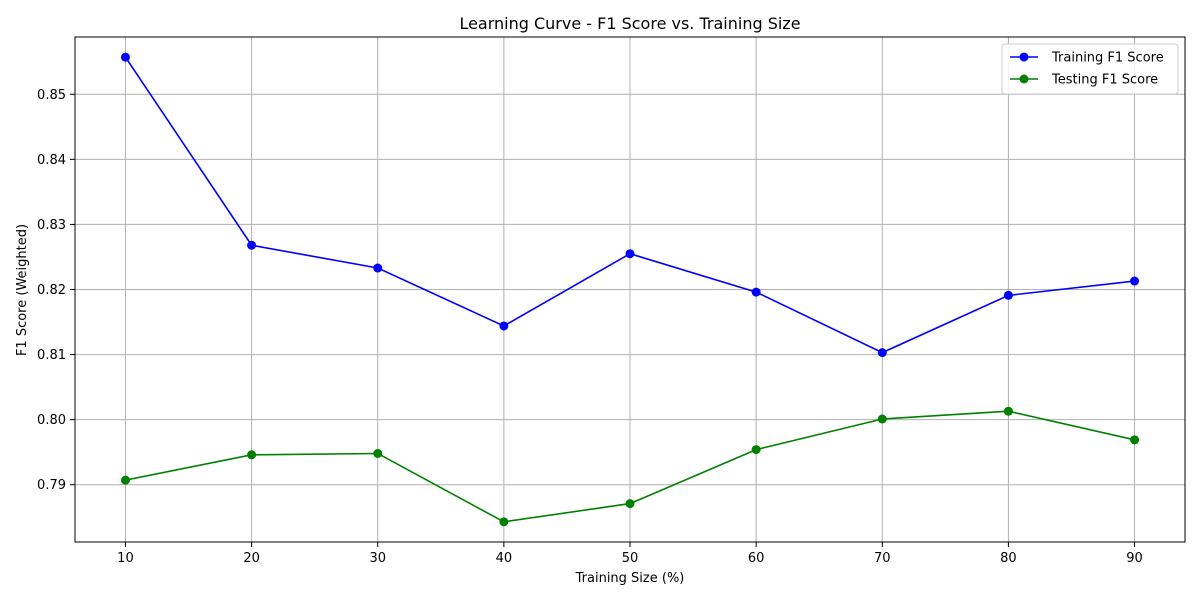  Describe the element at coordinates (22, 290) in the screenshot. I see `y-axis-label: F1 Score (Weighted)` at that location.